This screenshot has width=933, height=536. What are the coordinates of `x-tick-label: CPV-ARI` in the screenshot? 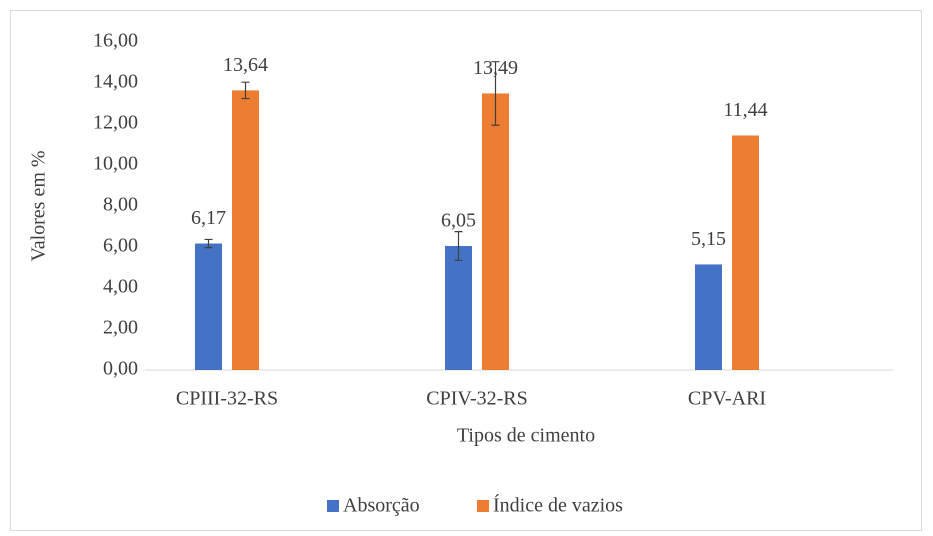 It's located at (727, 399).